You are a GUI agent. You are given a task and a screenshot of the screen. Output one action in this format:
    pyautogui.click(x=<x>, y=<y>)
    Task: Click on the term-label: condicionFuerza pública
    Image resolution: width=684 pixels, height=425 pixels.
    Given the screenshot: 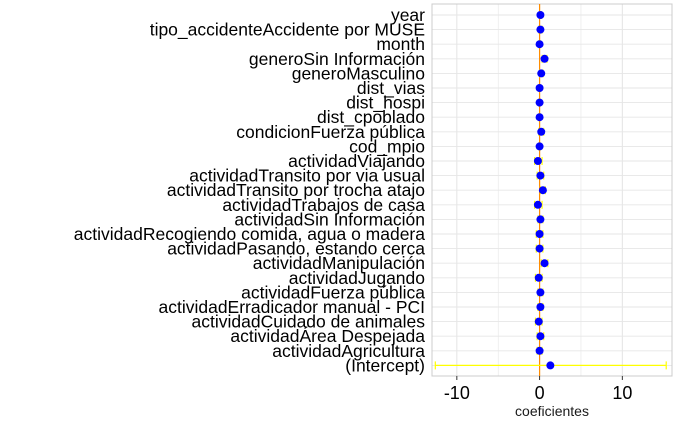 What is the action you would take?
    pyautogui.click(x=330, y=132)
    